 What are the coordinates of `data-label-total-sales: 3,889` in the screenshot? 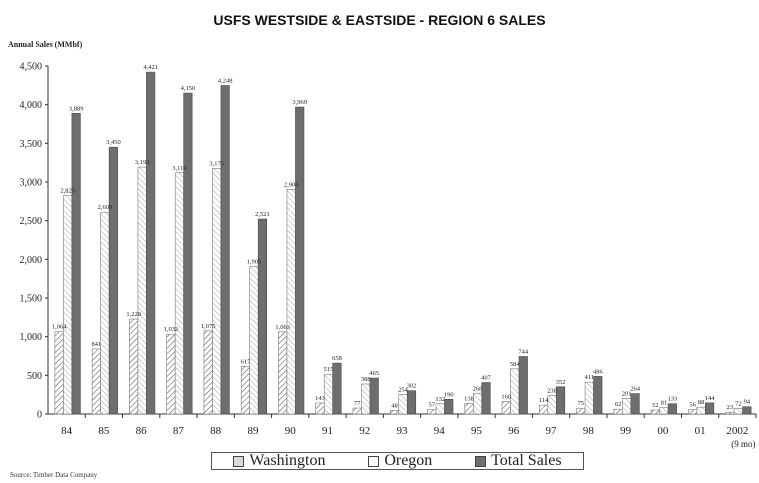 It's located at (76, 108).